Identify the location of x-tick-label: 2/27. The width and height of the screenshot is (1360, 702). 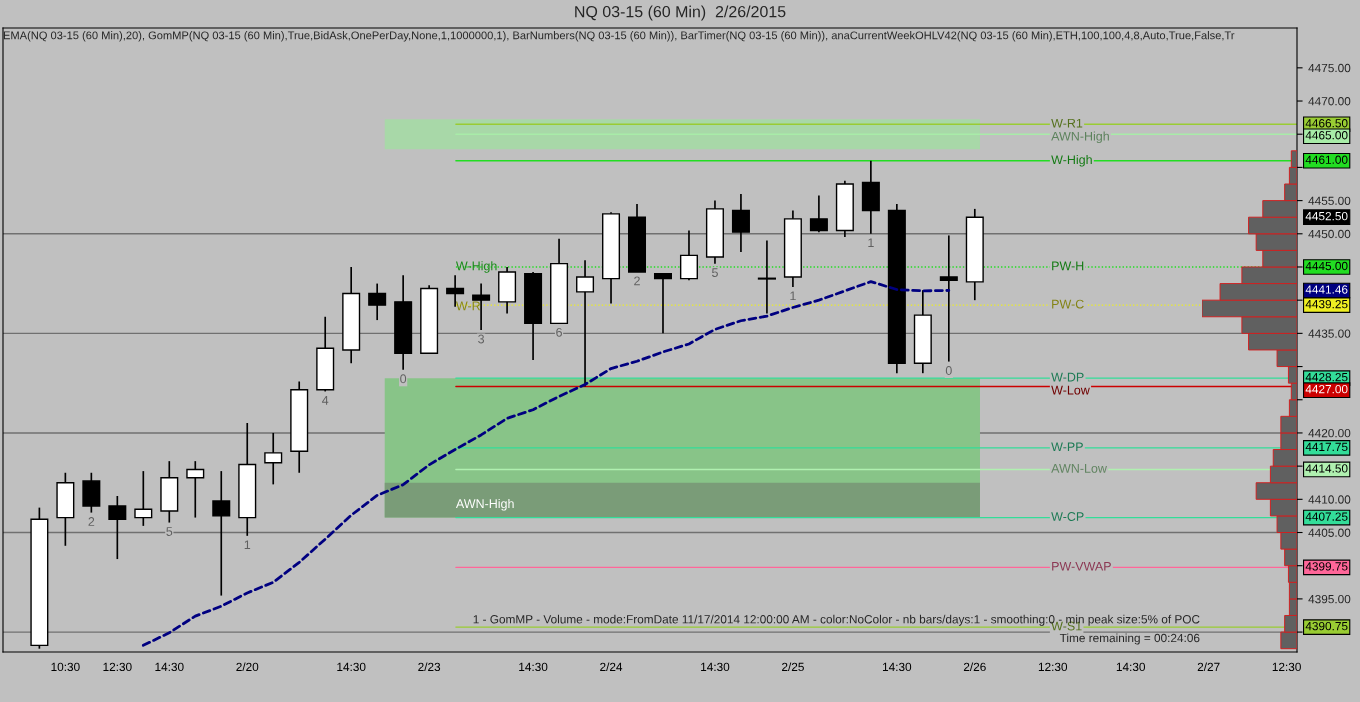
(1208, 667).